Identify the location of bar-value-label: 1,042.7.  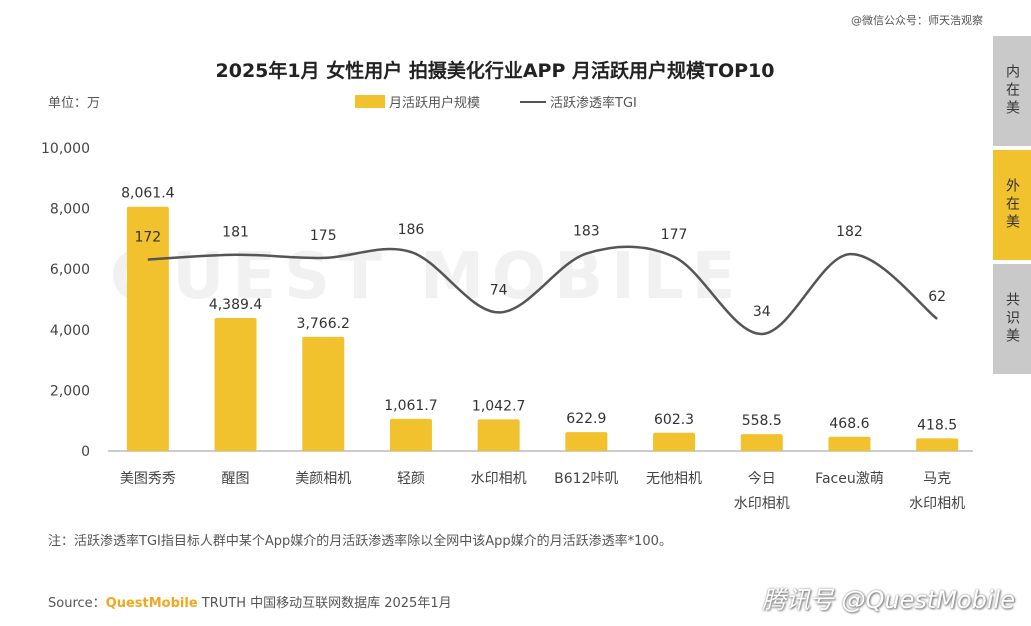
(498, 406).